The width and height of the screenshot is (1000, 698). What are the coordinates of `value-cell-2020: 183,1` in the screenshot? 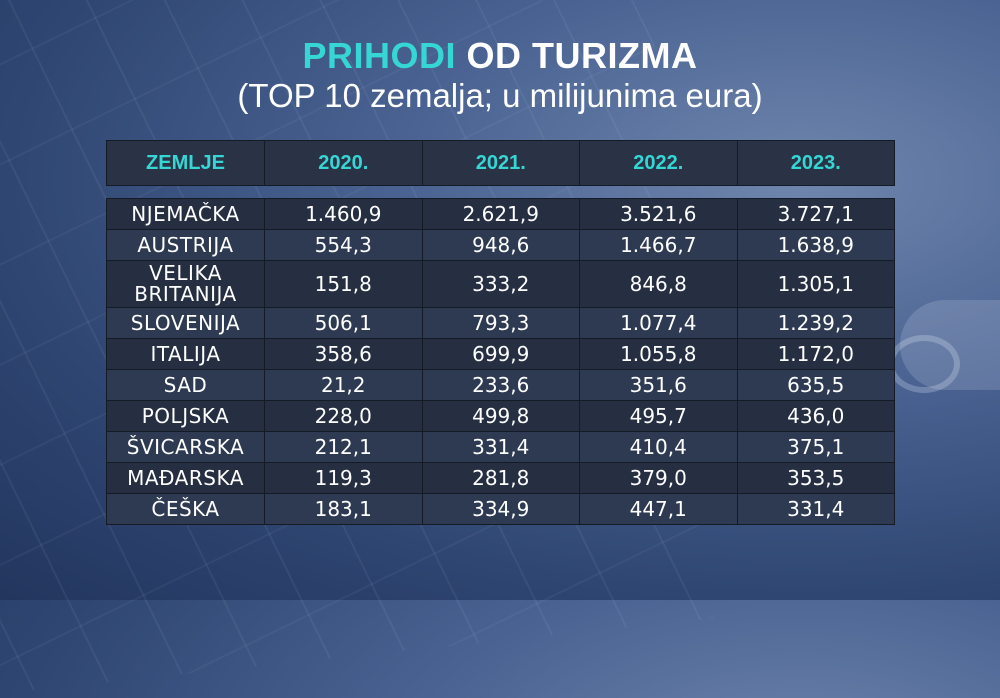 It's located at (343, 509).